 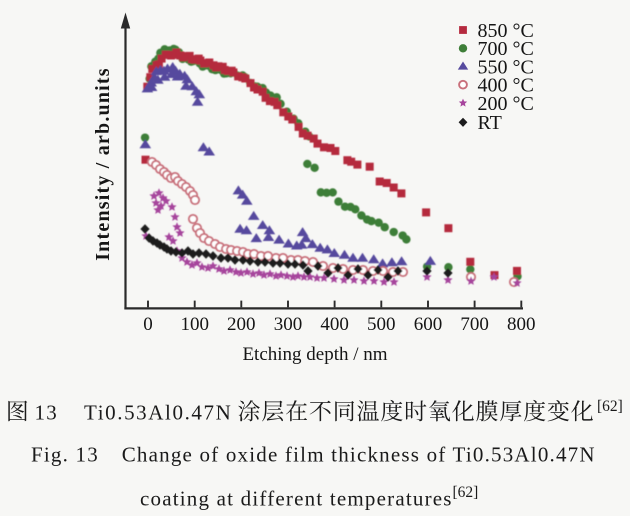 What do you see at coordinates (288, 324) in the screenshot?
I see `svg-text: 300` at bounding box center [288, 324].